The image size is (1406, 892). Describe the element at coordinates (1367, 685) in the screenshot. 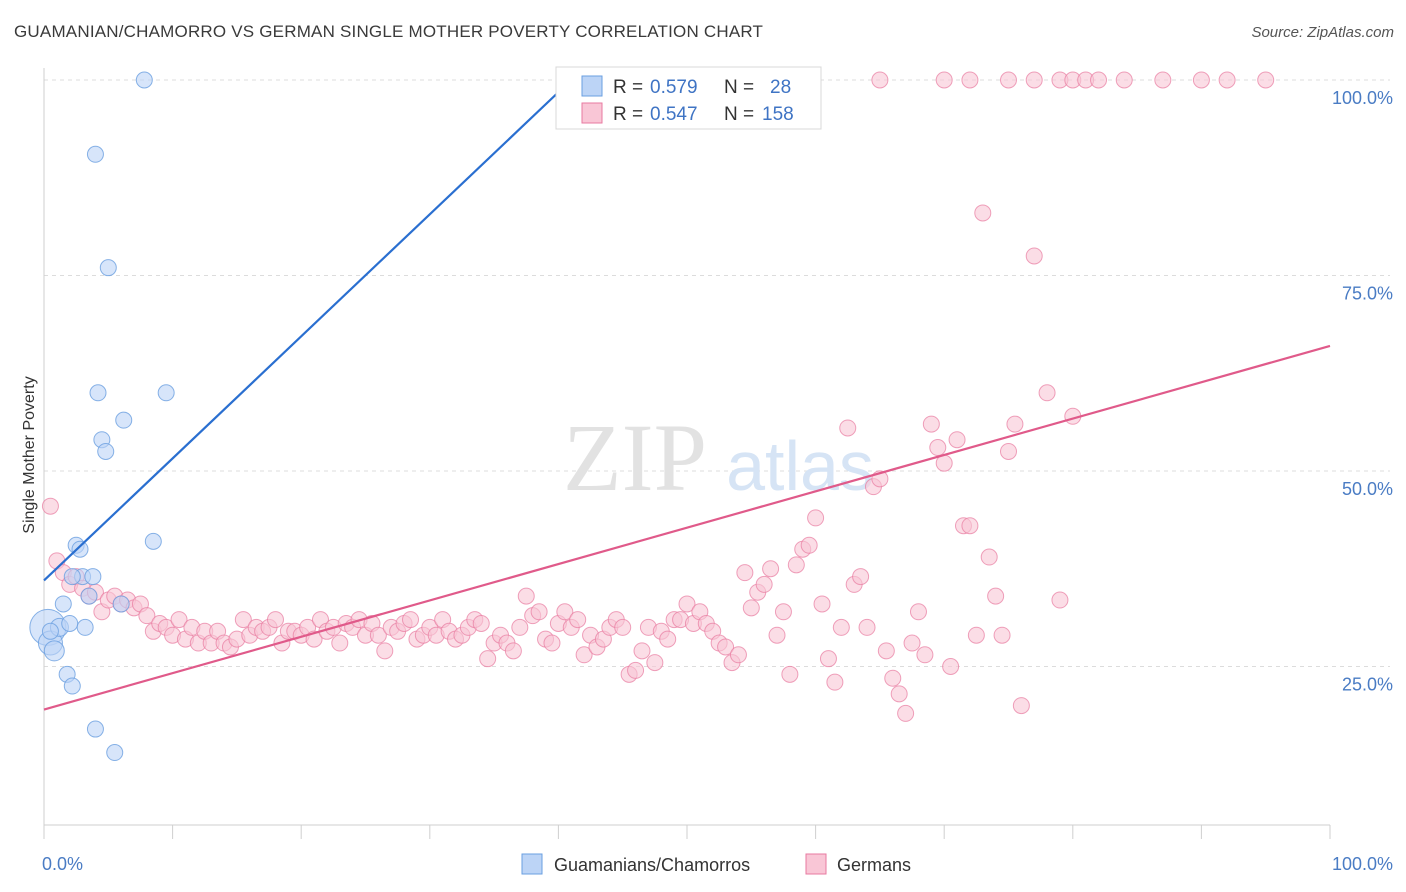

I see `y-tick-label: 25.0%` at that location.